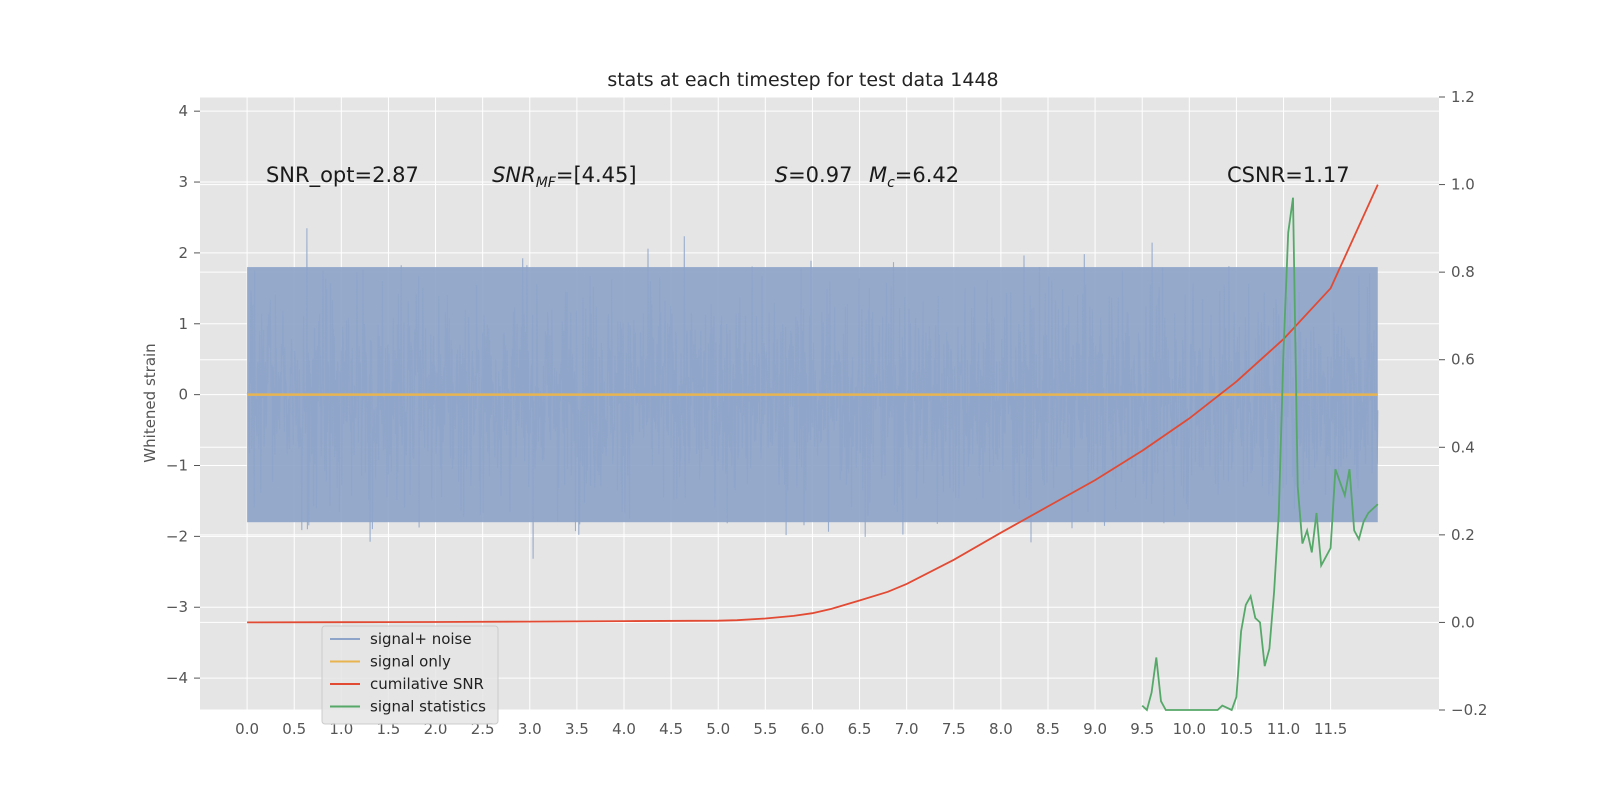  What do you see at coordinates (577, 729) in the screenshot?
I see `x-tick-label: 3.5` at bounding box center [577, 729].